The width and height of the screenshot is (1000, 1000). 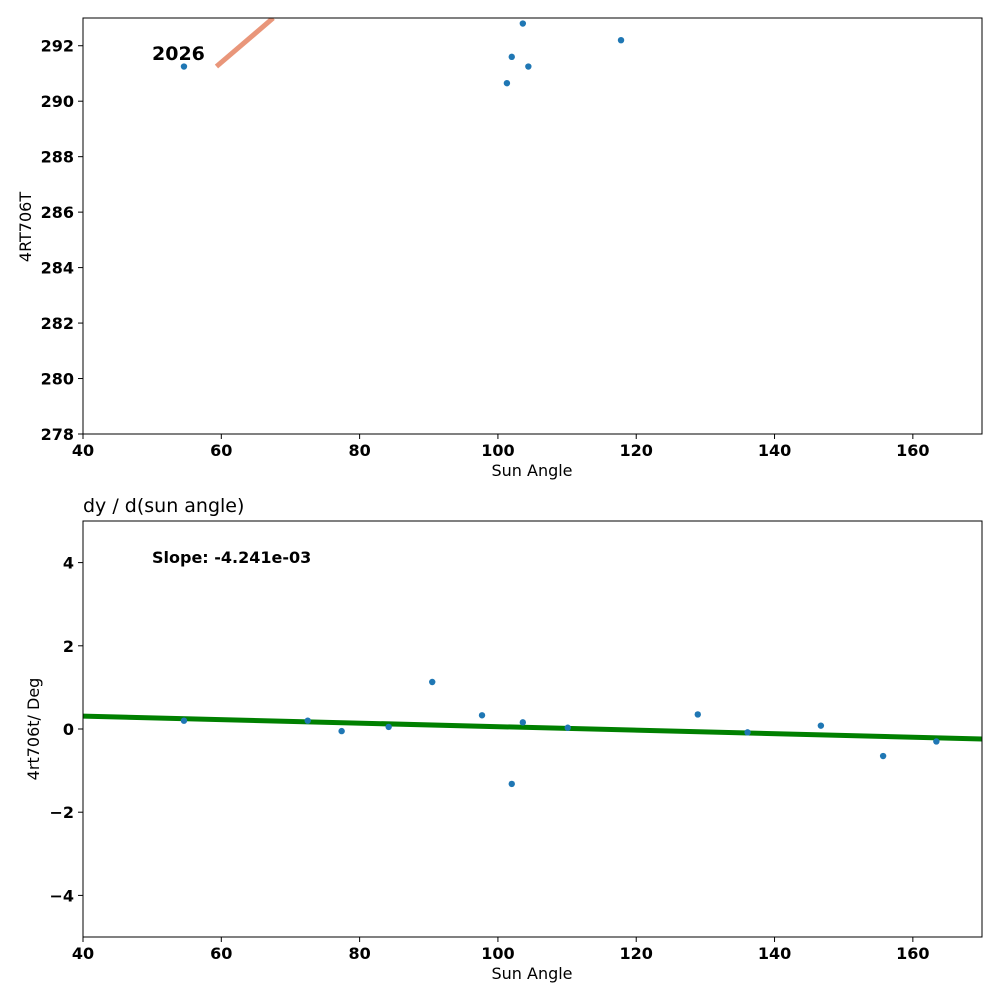 What do you see at coordinates (57, 268) in the screenshot?
I see `y-tick-label: 284` at bounding box center [57, 268].